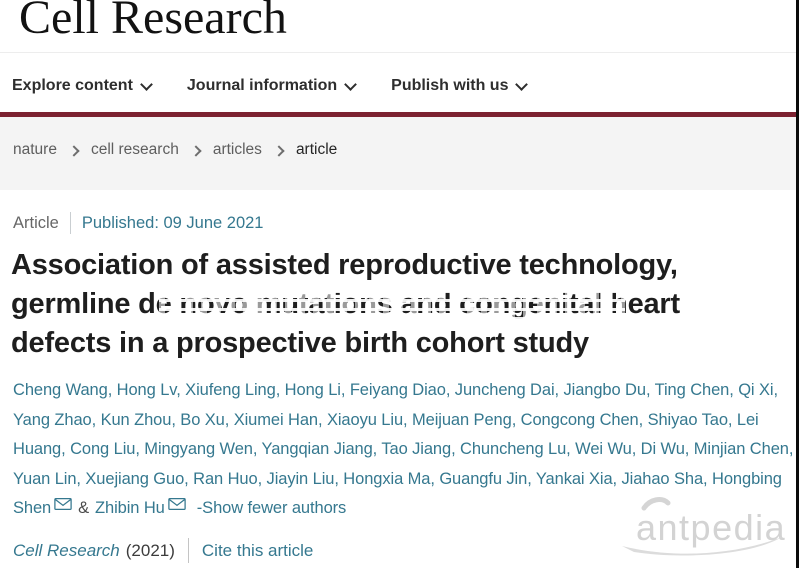 Image resolution: width=799 pixels, height=568 pixels. I want to click on nav-item-explore-content: Explore content, so click(82, 86).